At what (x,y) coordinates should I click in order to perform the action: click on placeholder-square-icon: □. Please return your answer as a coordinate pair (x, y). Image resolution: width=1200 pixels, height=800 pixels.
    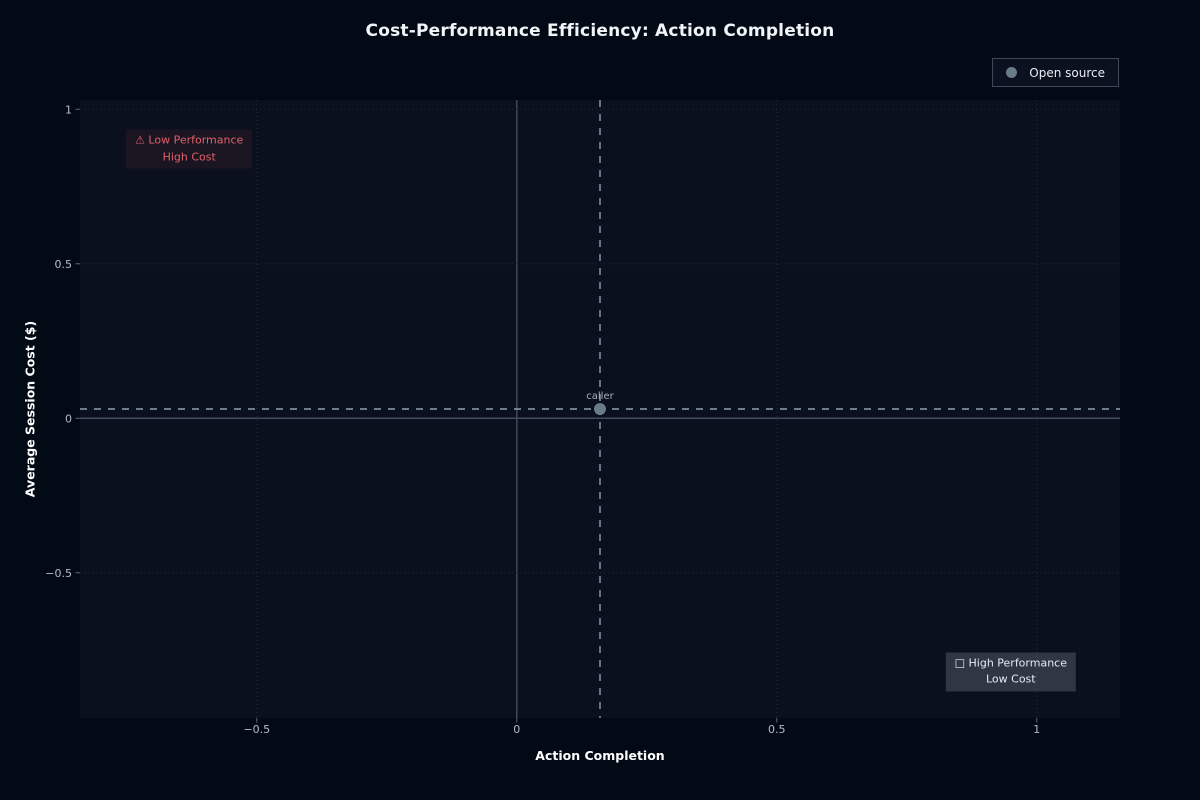
    Looking at the image, I should click on (960, 663).